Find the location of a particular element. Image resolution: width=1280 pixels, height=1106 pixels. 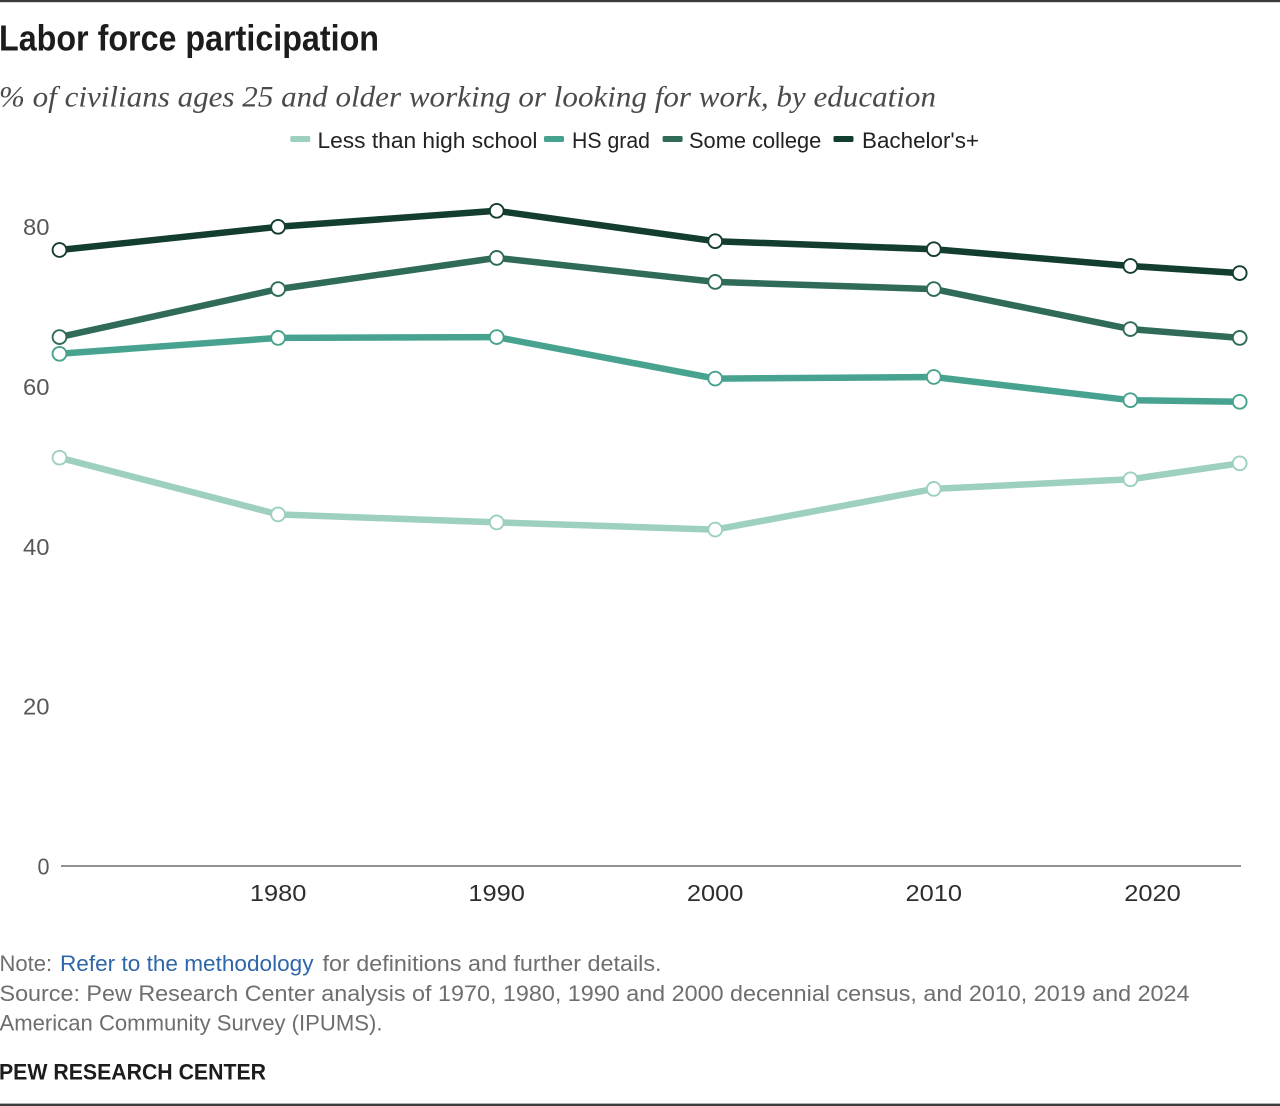

svg-text: Less than high school is located at coordinates (428, 140).